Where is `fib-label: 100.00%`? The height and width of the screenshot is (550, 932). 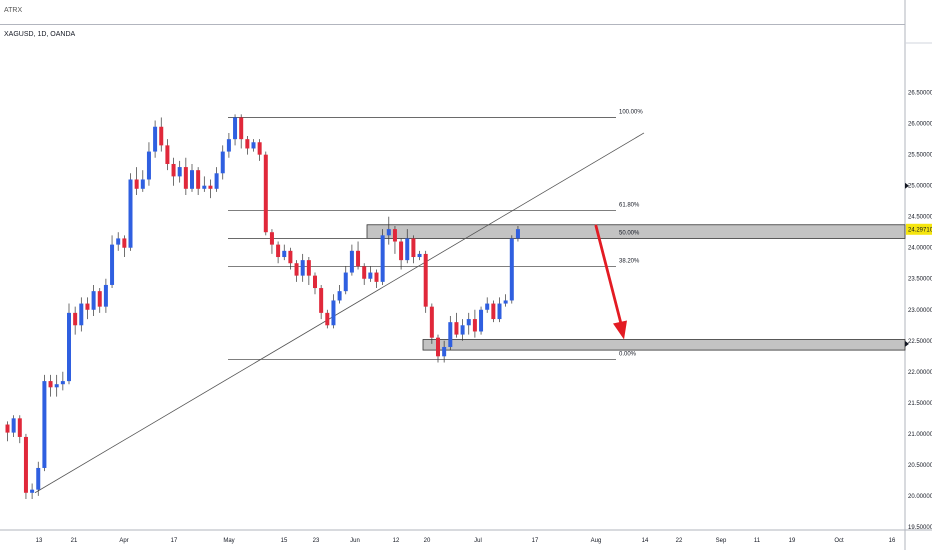 fib-label: 100.00% is located at coordinates (631, 112).